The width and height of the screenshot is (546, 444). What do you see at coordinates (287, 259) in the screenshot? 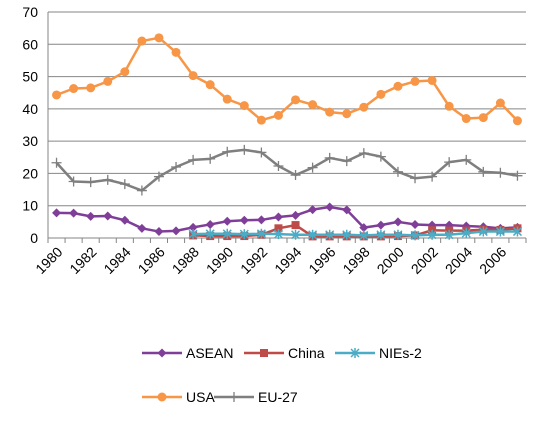
I see `x-tick-label: 1994` at bounding box center [287, 259].